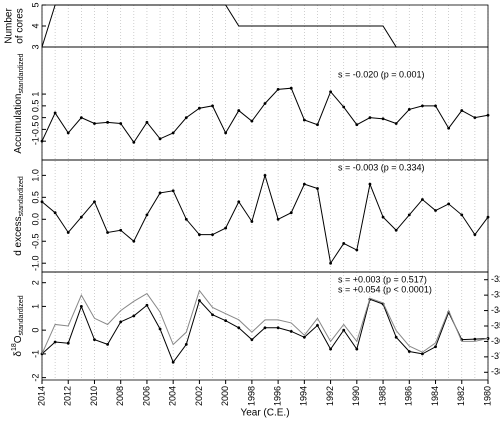  What do you see at coordinates (120, 396) in the screenshot?
I see `x-tick-label: 2008` at bounding box center [120, 396].